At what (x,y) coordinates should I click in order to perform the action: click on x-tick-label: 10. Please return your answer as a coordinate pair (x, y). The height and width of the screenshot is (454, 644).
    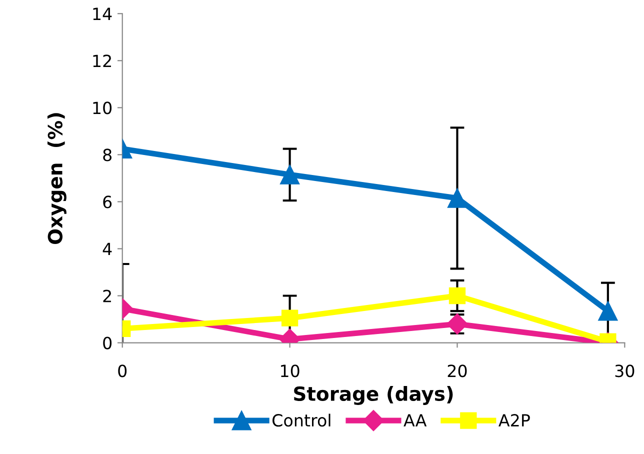
    Looking at the image, I should click on (290, 371).